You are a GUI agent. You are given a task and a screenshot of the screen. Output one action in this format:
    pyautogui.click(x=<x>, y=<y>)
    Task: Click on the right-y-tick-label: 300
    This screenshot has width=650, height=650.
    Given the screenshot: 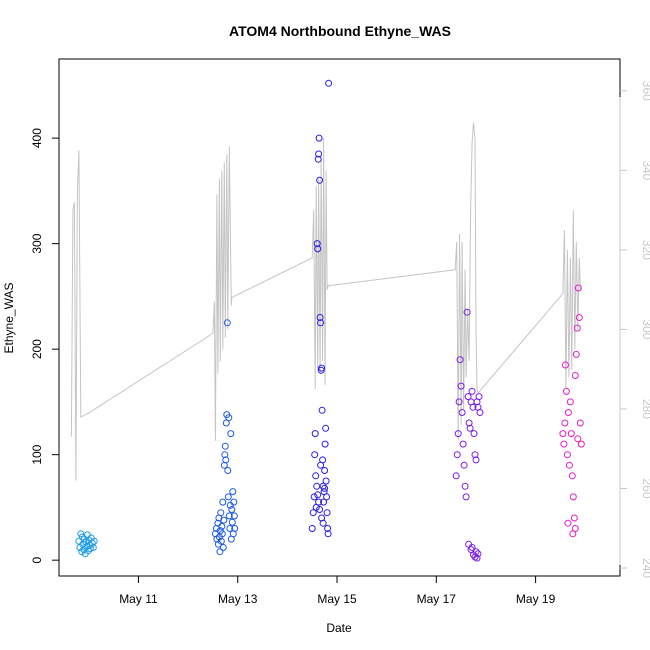 What is the action you would take?
    pyautogui.click(x=645, y=329)
    